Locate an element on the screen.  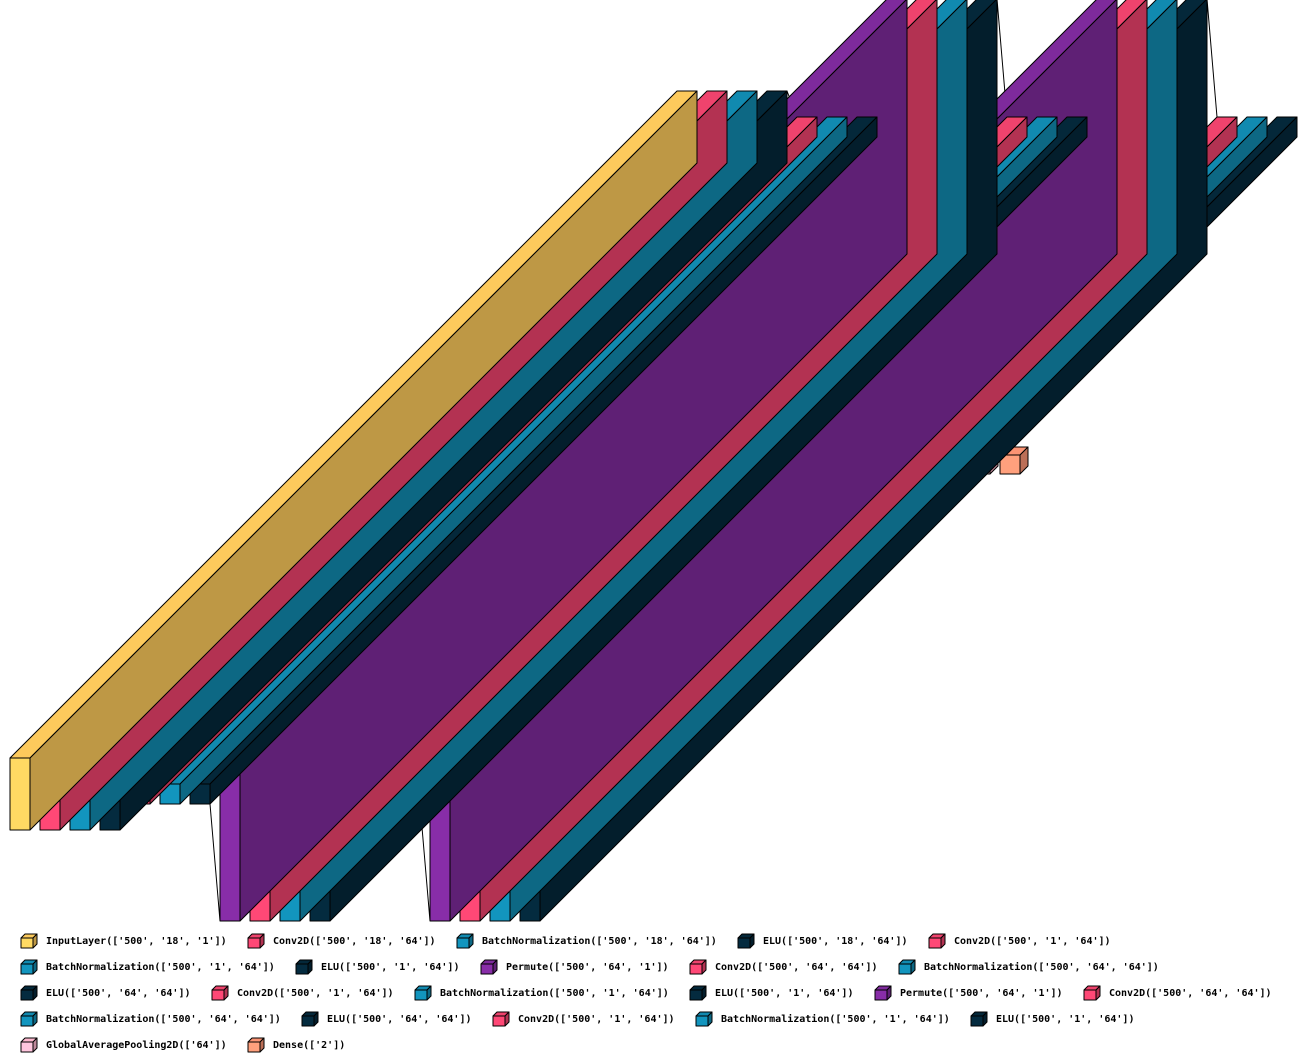
legend-label: ELU(['500', '18', '64']) is located at coordinates (835, 941).